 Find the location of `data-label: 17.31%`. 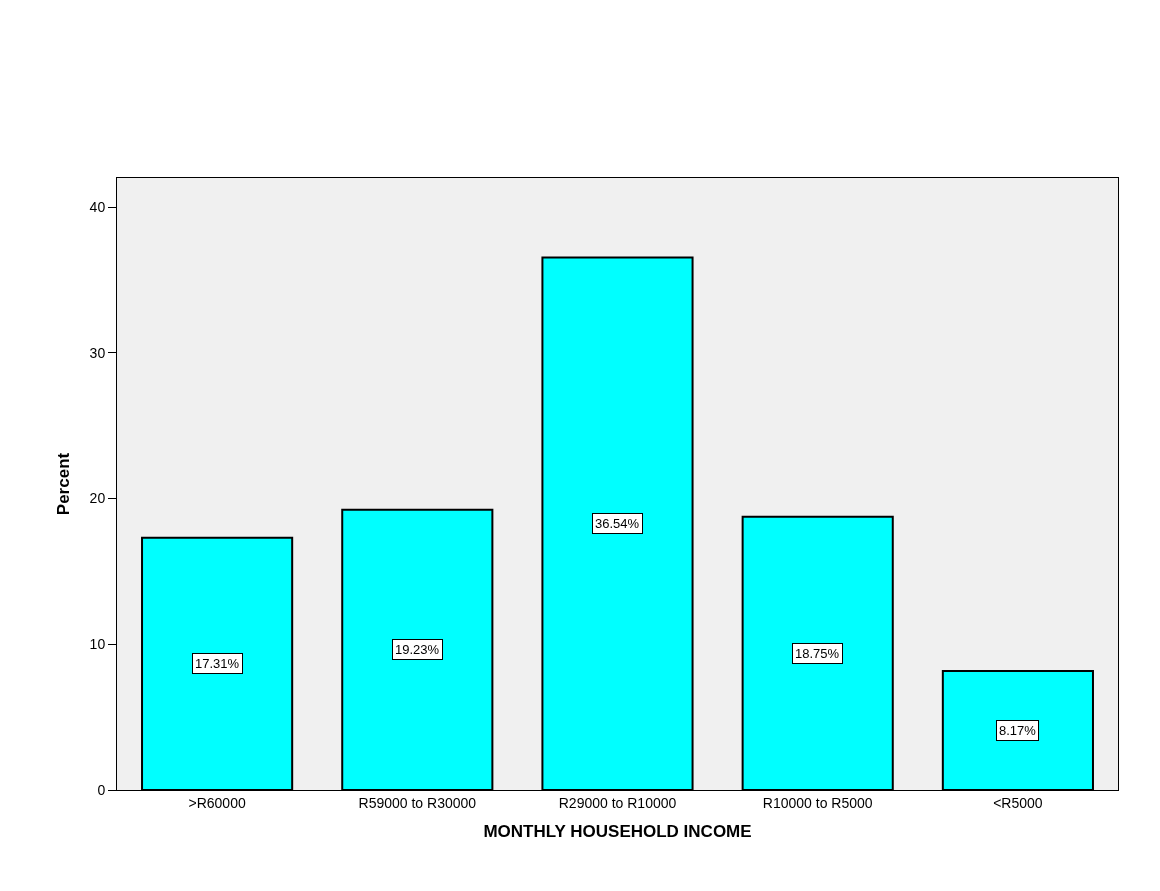

data-label: 17.31% is located at coordinates (217, 663).